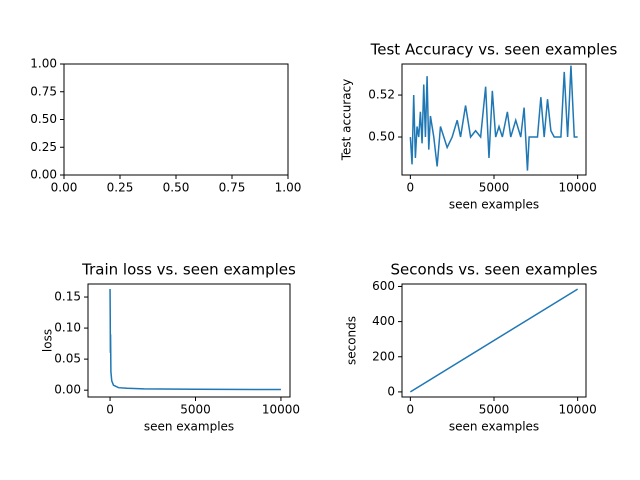  What do you see at coordinates (391, 391) in the screenshot?
I see `y-tick-label: 0` at bounding box center [391, 391].